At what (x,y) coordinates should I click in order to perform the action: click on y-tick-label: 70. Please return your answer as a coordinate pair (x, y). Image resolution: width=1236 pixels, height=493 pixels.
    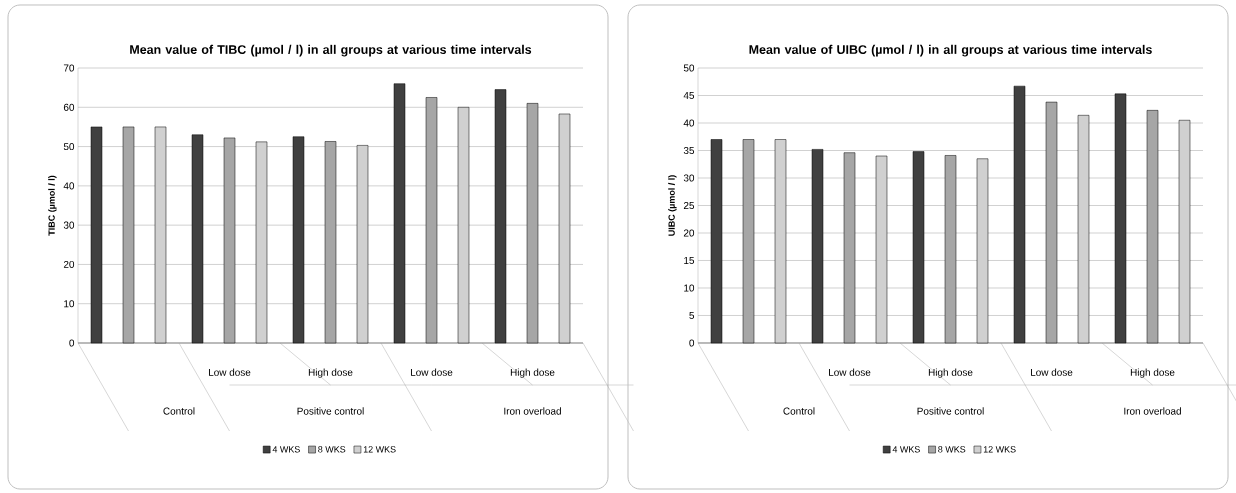
    Looking at the image, I should click on (69, 68).